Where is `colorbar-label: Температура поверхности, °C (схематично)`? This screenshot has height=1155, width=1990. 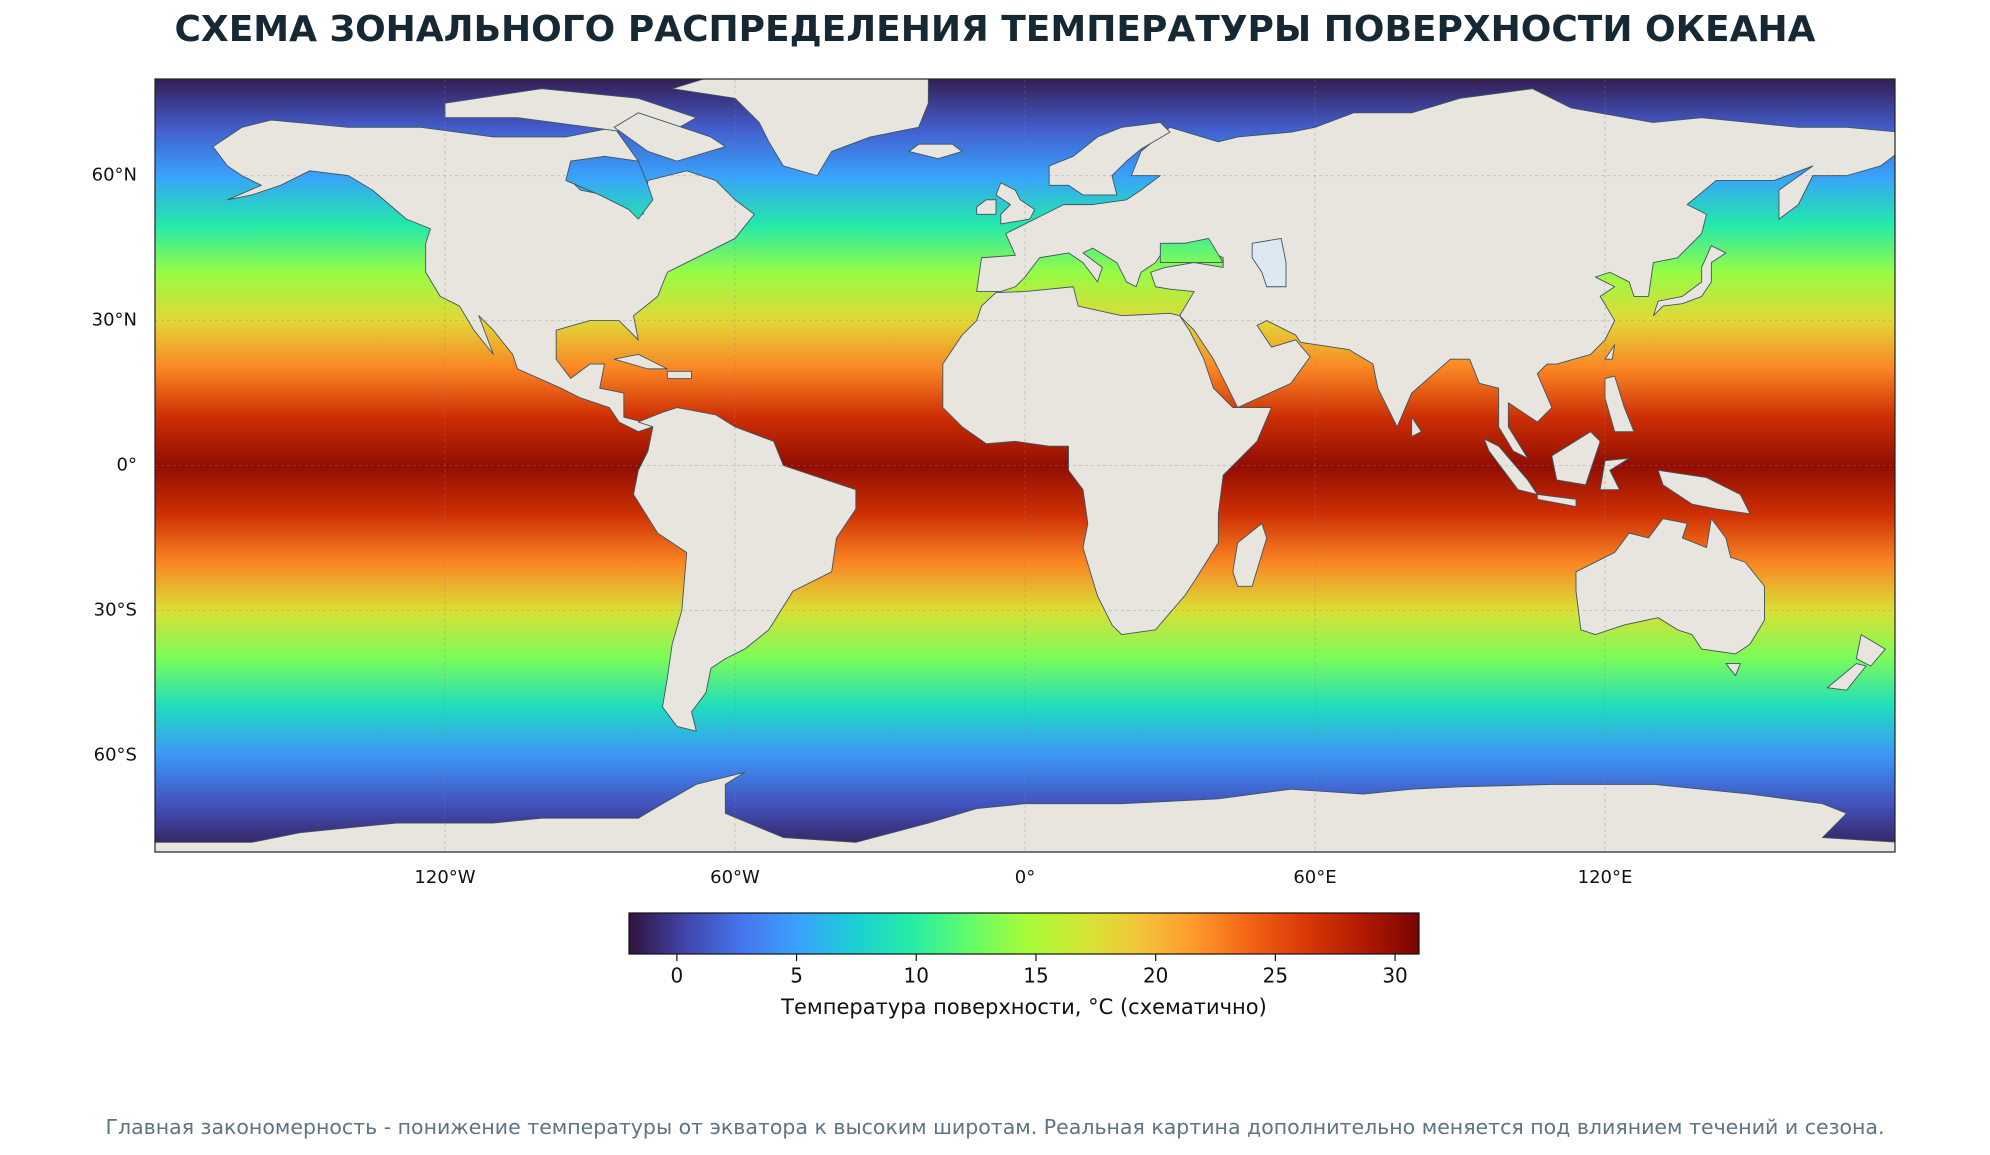 colorbar-label: Температура поверхности, °C (схематично) is located at coordinates (1023, 1007).